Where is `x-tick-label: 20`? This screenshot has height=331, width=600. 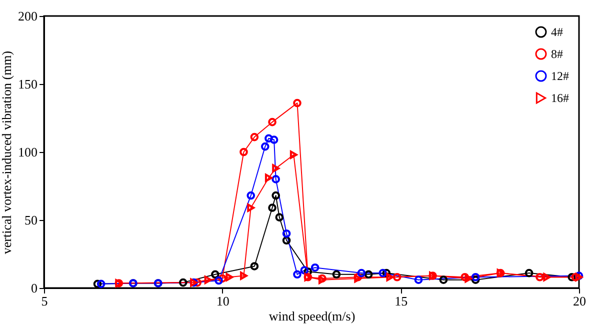 x-tick-label: 20 is located at coordinates (579, 301).